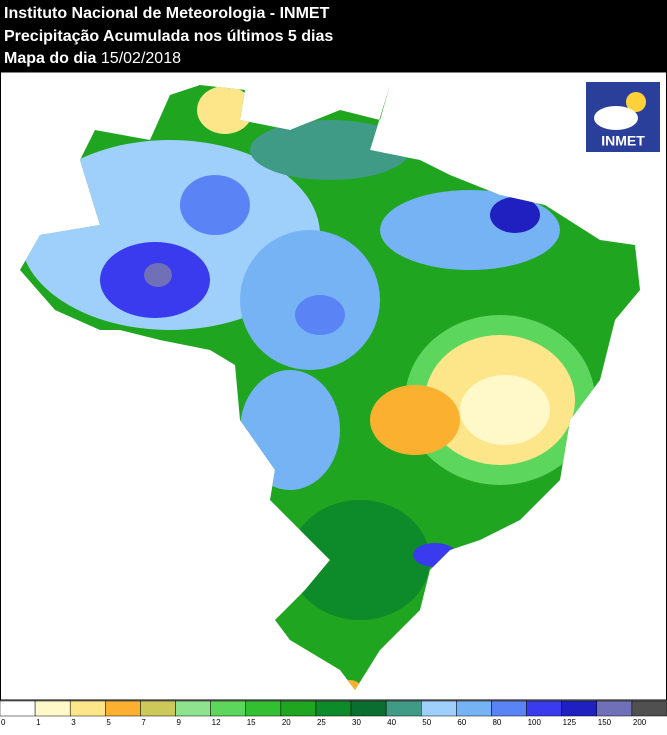 This screenshot has height=735, width=667. I want to click on legend-label: 80, so click(496, 722).